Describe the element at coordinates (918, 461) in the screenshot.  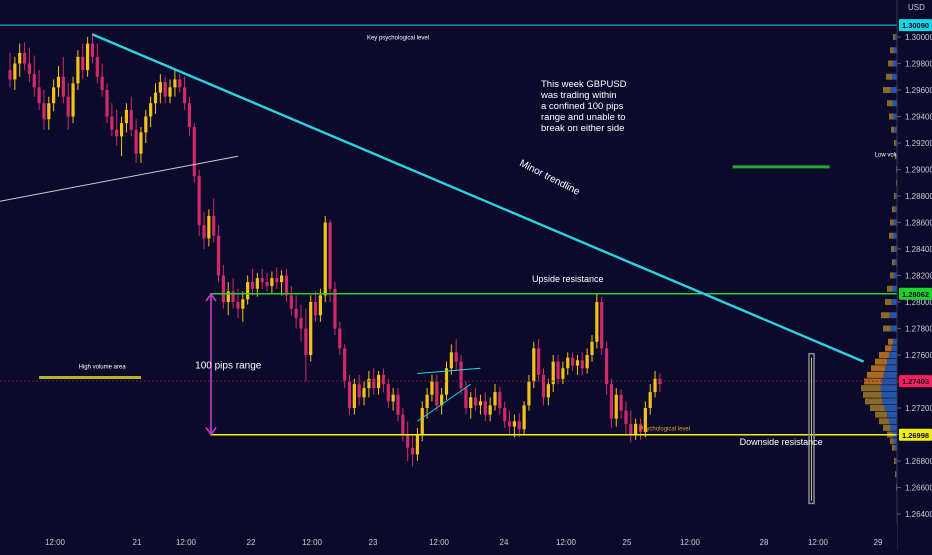
I see `y-tick-label: 1.26800` at that location.